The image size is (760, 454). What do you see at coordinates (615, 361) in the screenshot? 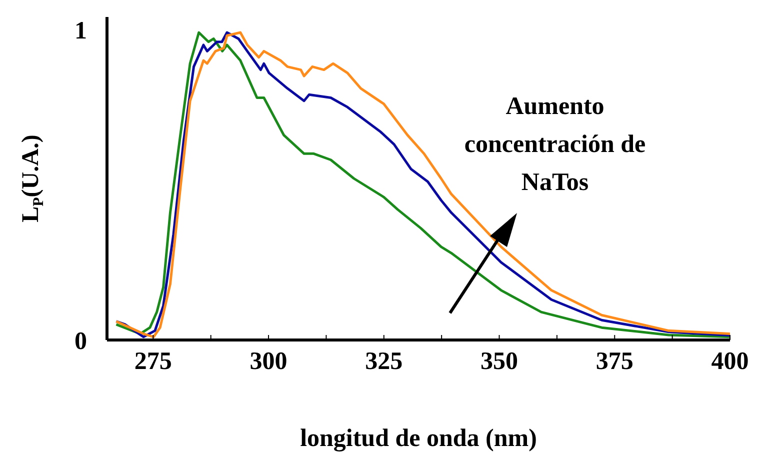
I see `x-tick-label: 375` at bounding box center [615, 361].